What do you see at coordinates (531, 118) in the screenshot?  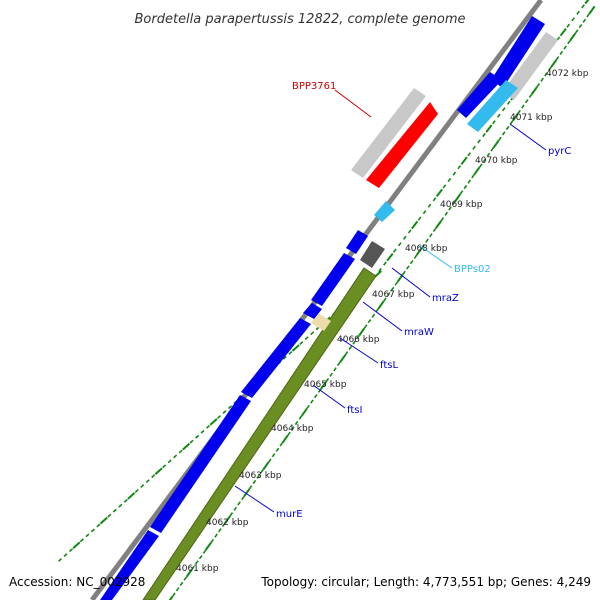 I see `kbp-label: 4071 kbp` at bounding box center [531, 118].